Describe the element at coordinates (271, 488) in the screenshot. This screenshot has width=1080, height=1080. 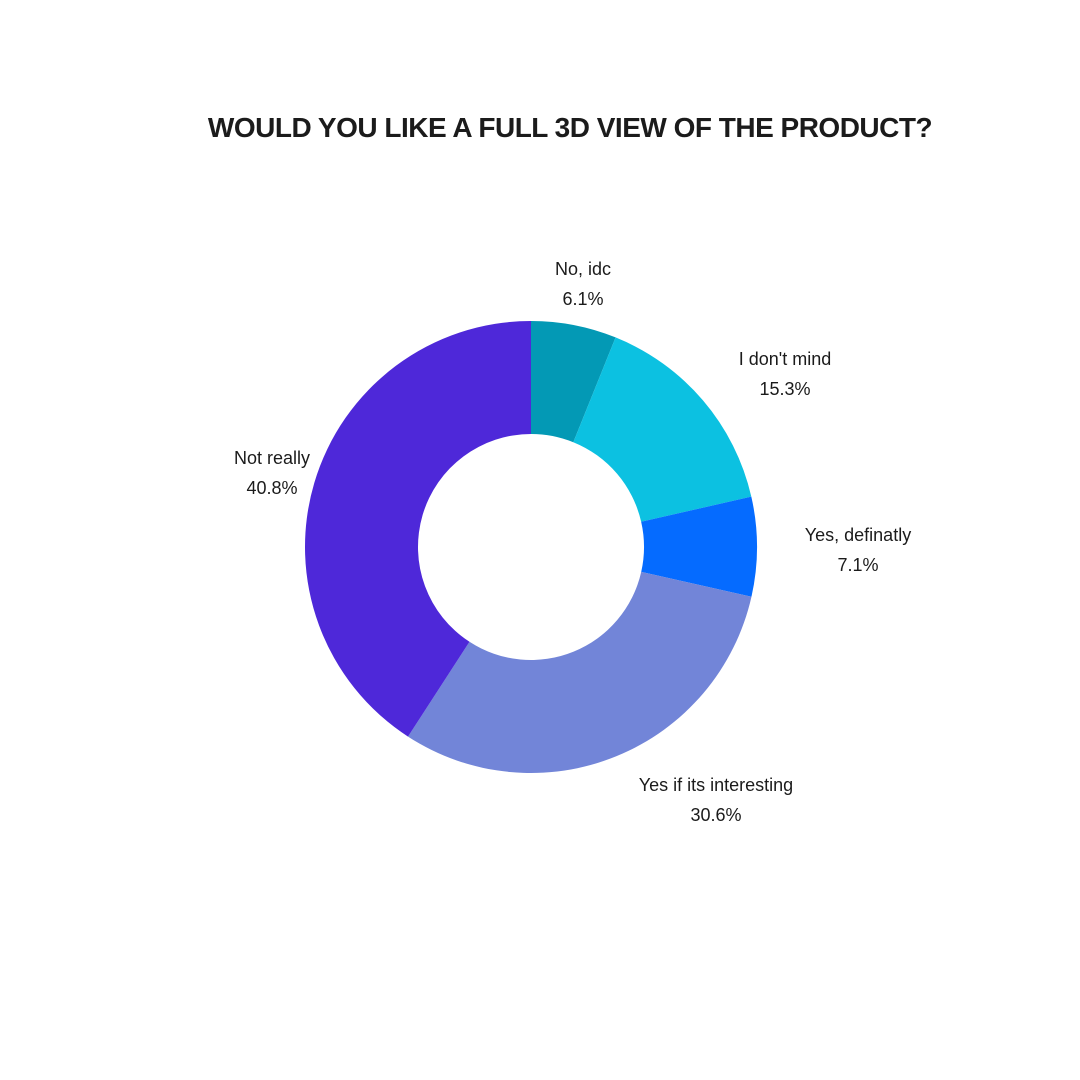
I see `slice-percent-label: 40.8%` at that location.